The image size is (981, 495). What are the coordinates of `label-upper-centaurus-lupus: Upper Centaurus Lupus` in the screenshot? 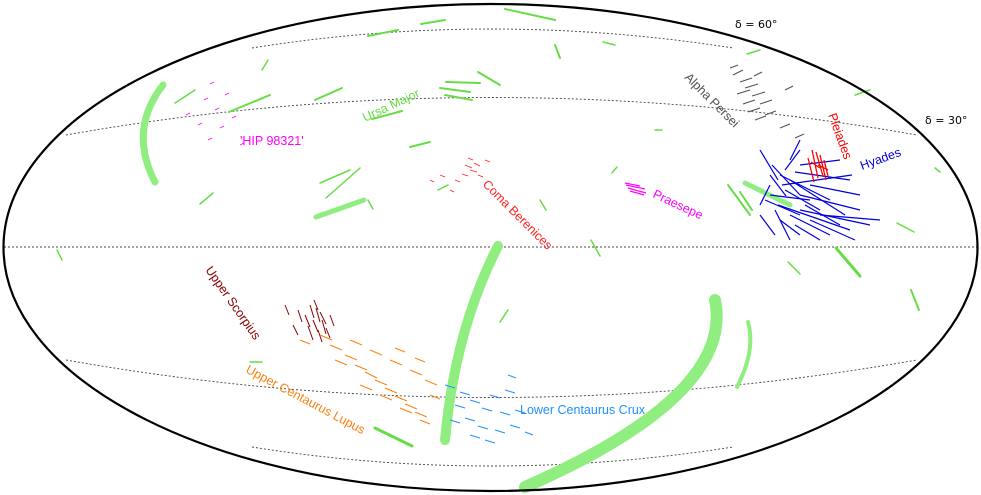 It's located at (306, 399).